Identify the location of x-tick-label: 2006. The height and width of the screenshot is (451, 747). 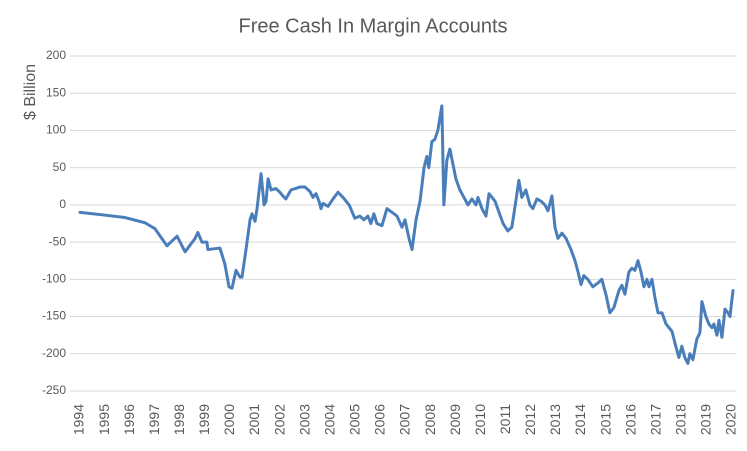
(380, 419).